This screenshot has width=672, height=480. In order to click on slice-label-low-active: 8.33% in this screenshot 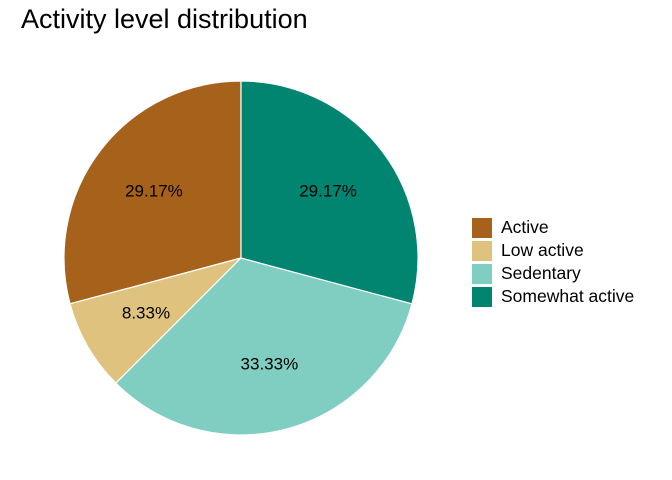, I will do `click(146, 312)`.